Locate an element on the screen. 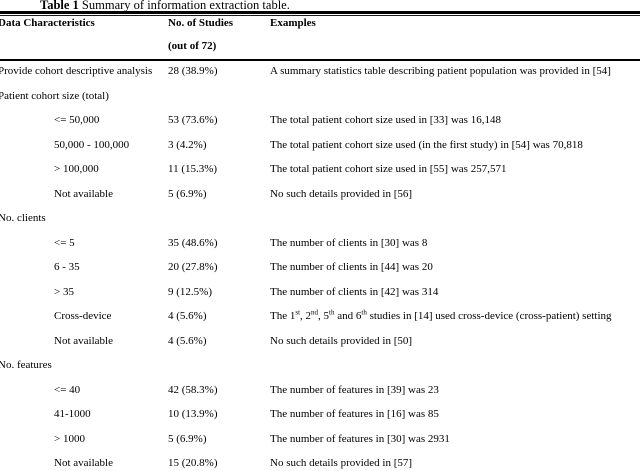 This screenshot has width=640, height=471. header-separator-rule is located at coordinates (320, 60).